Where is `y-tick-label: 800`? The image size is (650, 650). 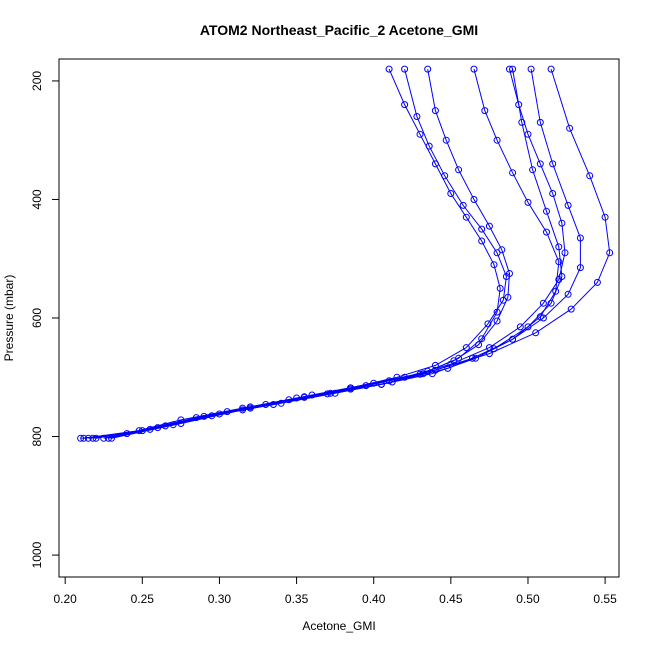 y-tick-label: 800 is located at coordinates (37, 436).